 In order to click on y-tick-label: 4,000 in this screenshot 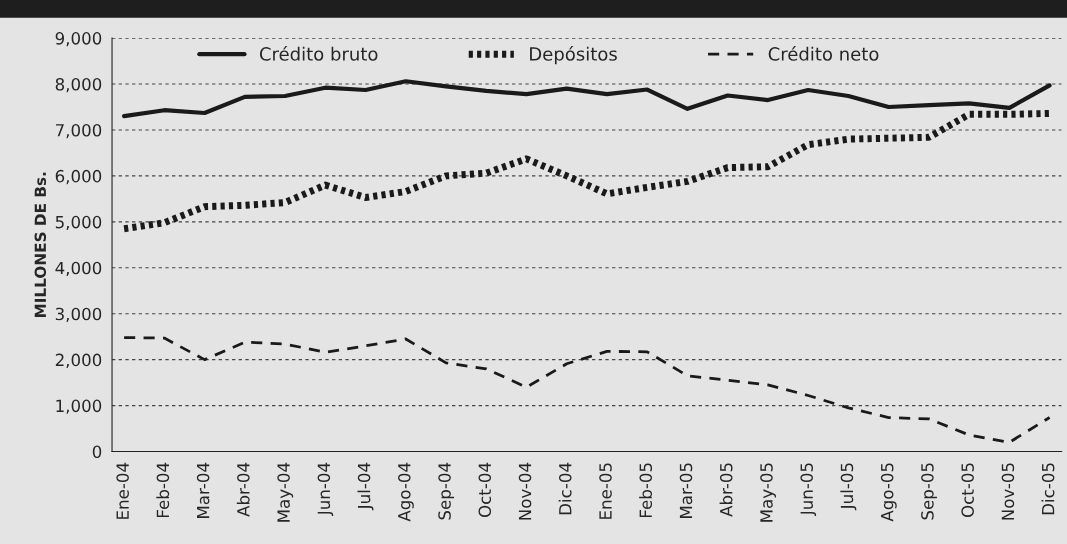, I will do `click(78, 269)`.